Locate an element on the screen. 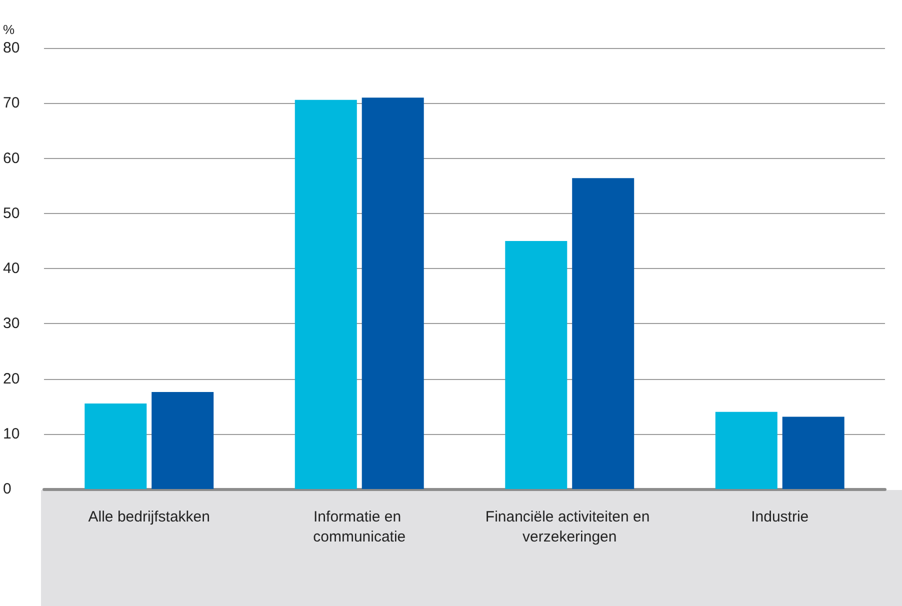  x-tick-label: Industrie is located at coordinates (780, 517).